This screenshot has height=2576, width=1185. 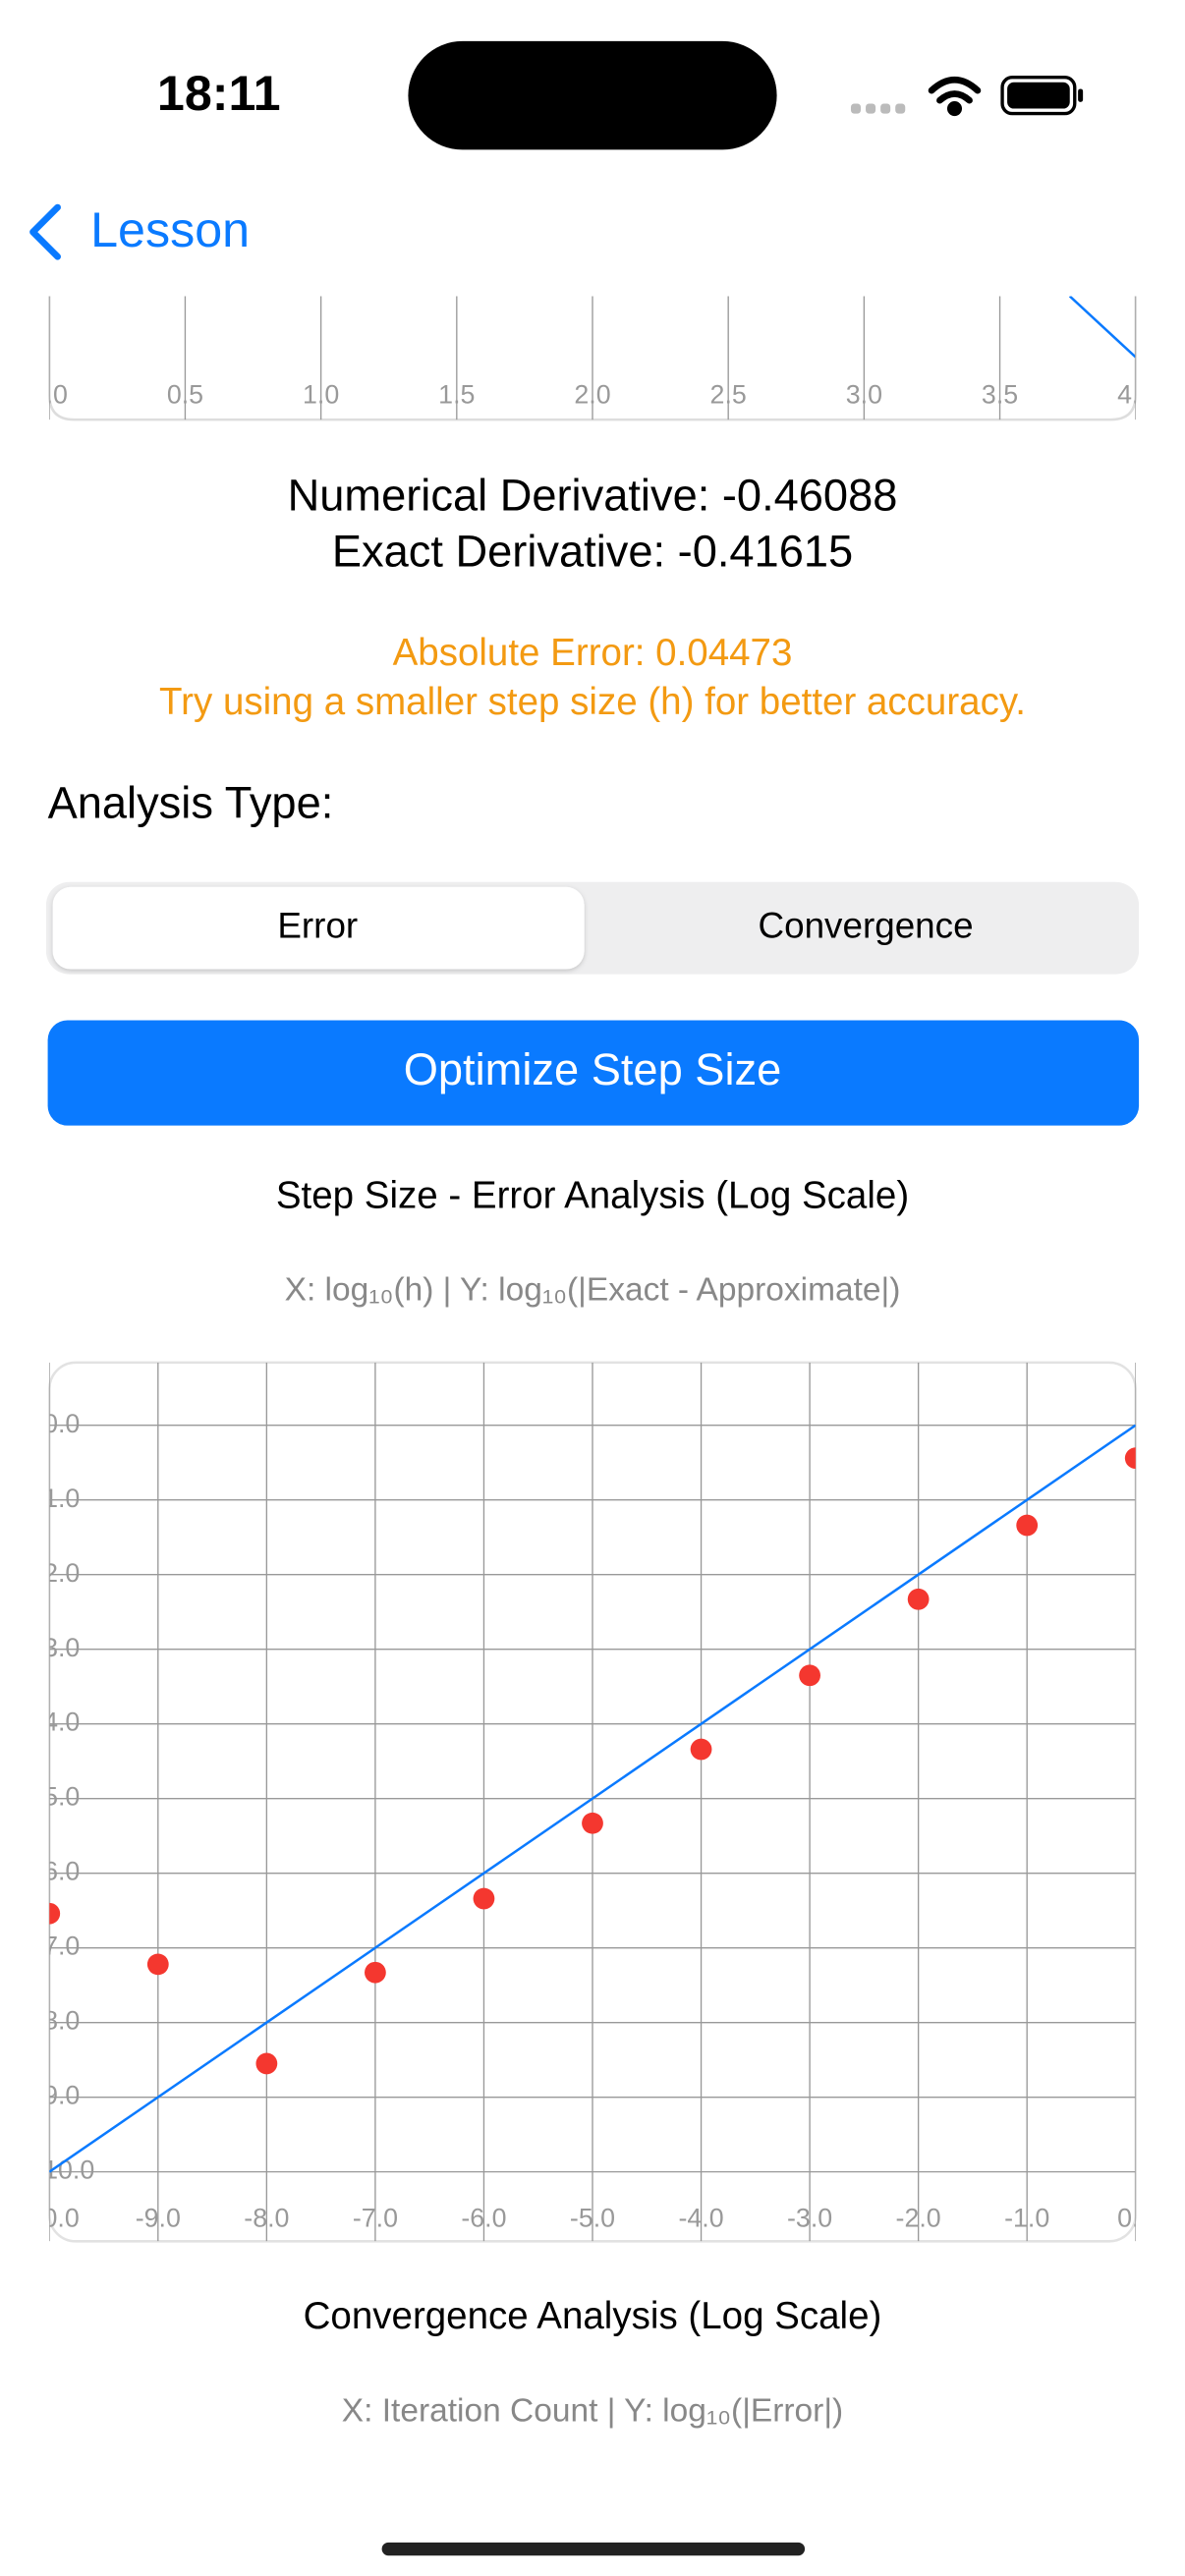 What do you see at coordinates (864, 395) in the screenshot?
I see `x-tick-label: 3.0` at bounding box center [864, 395].